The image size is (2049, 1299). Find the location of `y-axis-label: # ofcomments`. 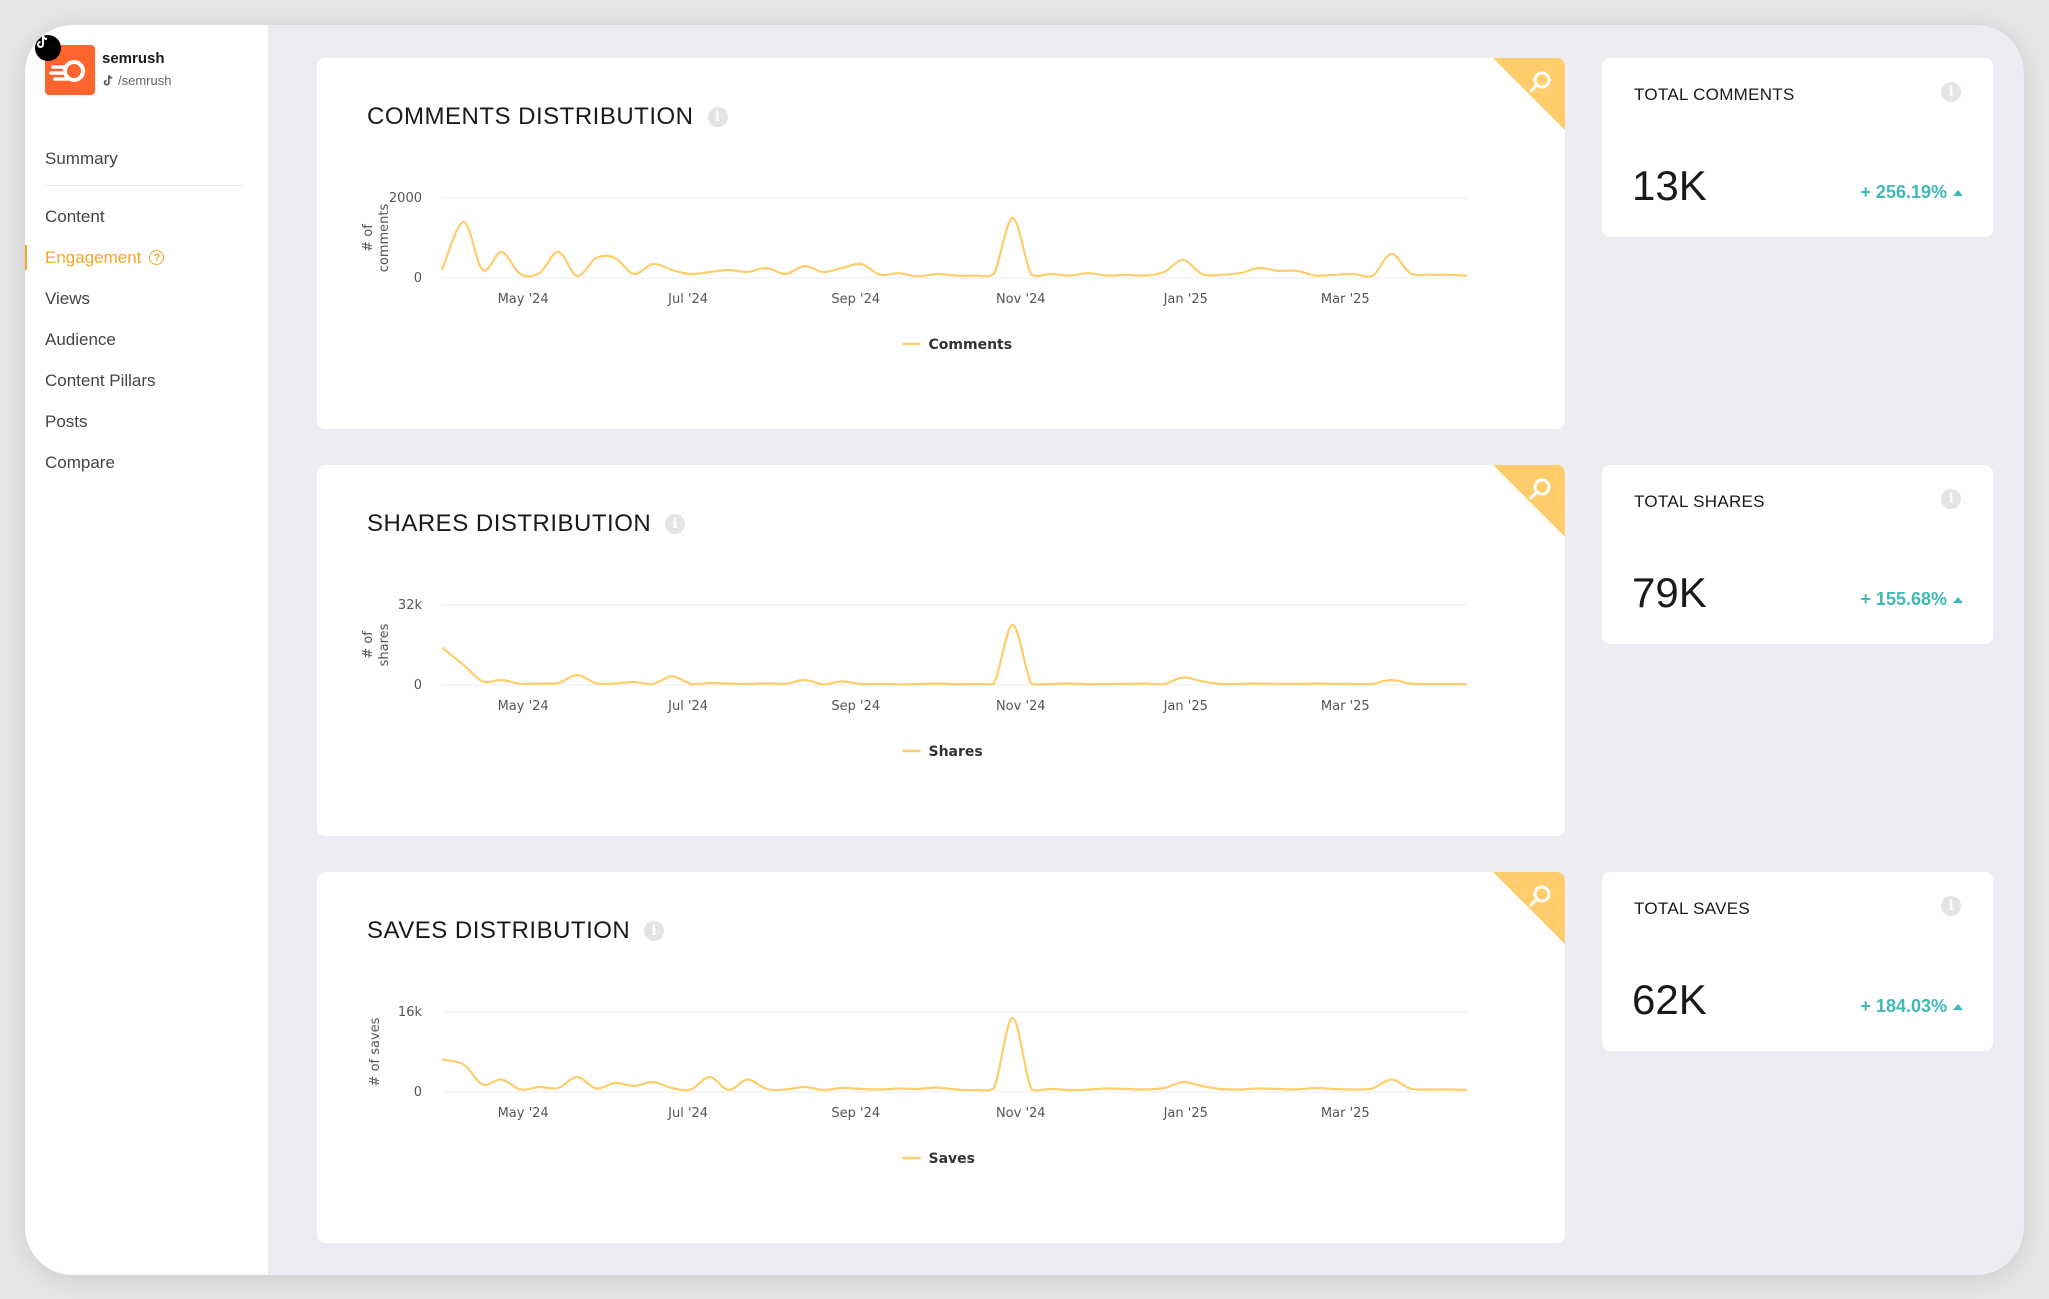

y-axis-label: # ofcomments is located at coordinates (376, 238).